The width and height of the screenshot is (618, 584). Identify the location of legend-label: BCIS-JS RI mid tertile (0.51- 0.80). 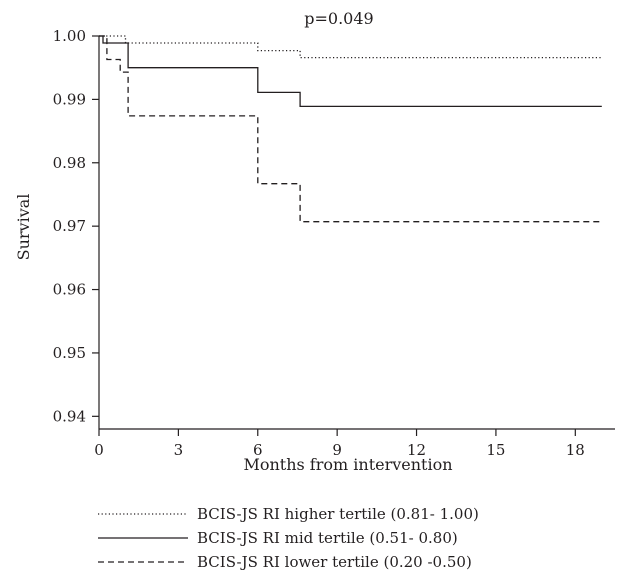
(327, 538).